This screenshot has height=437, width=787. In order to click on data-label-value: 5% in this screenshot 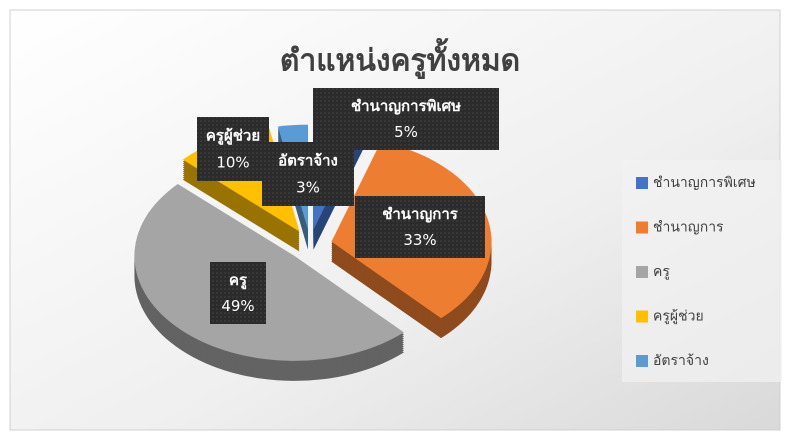, I will do `click(406, 132)`.